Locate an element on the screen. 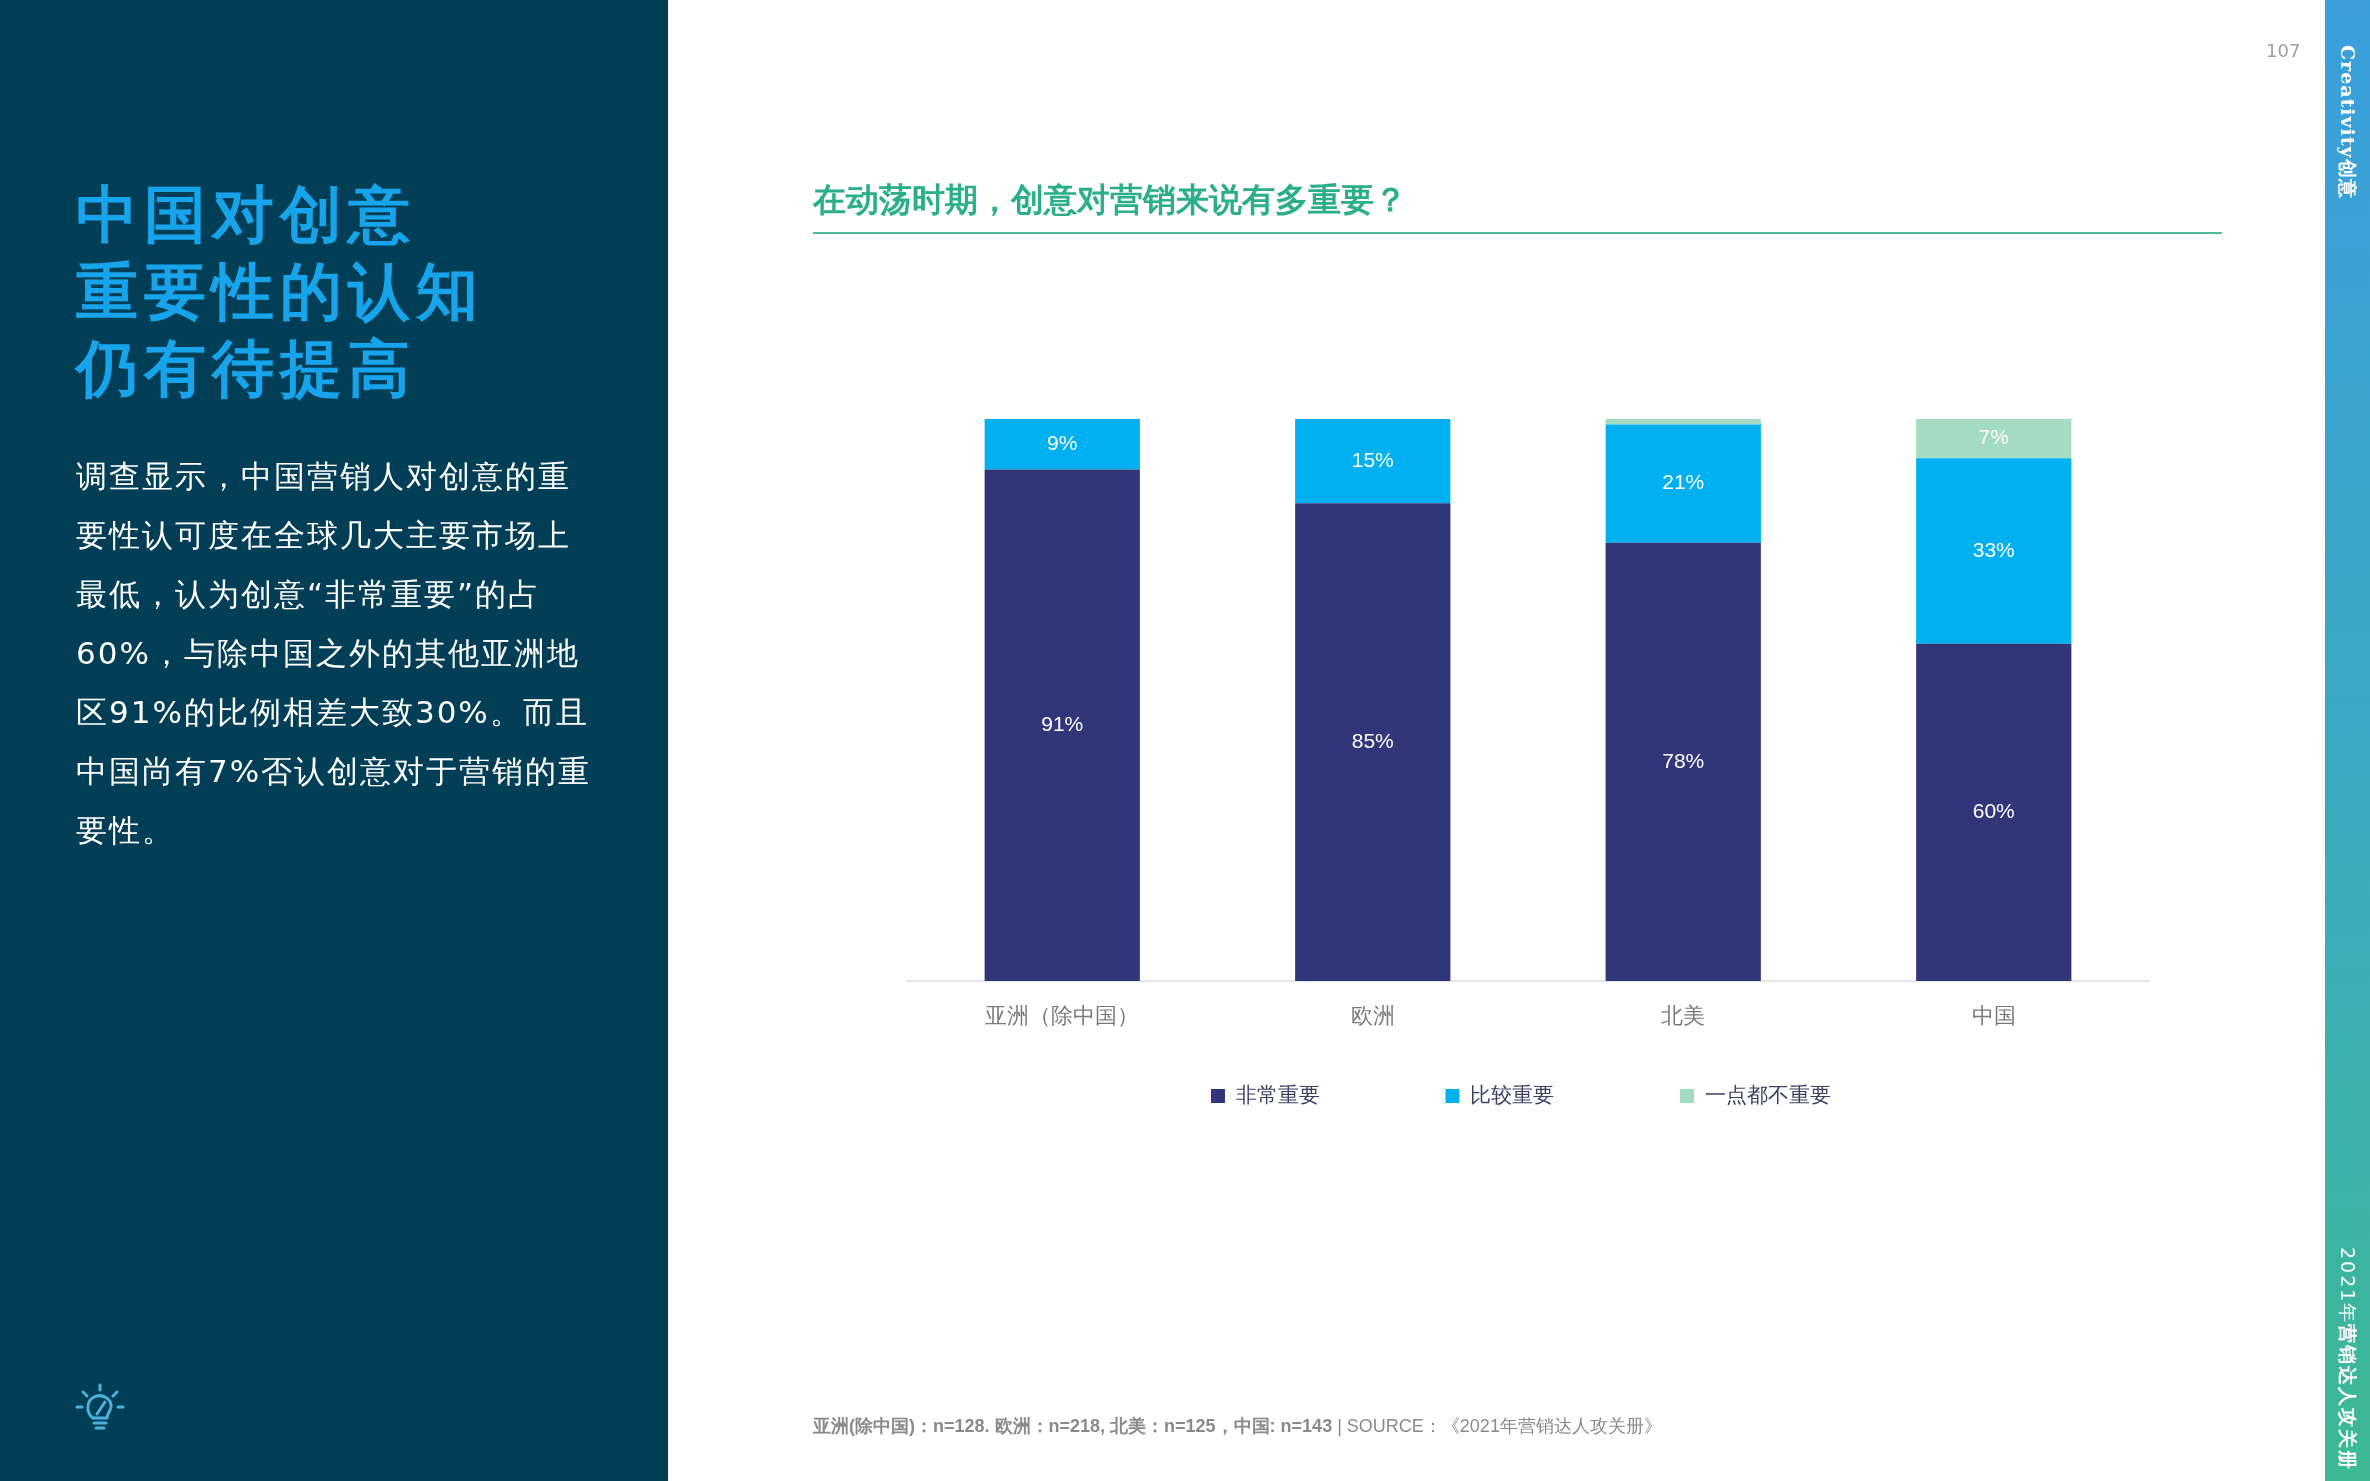  text: 仍有待提高 is located at coordinates (246, 369).